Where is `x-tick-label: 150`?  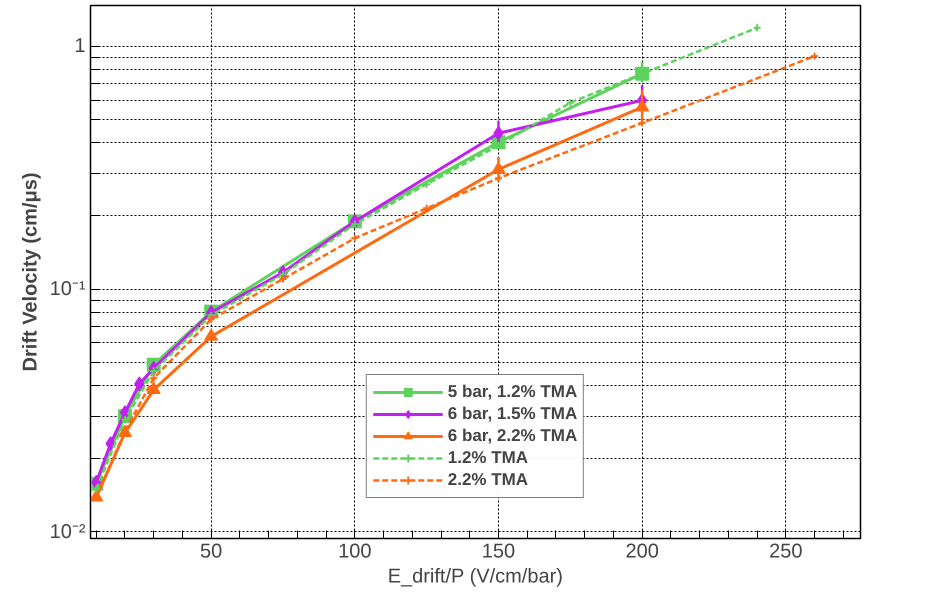 x-tick-label: 150 is located at coordinates (499, 551).